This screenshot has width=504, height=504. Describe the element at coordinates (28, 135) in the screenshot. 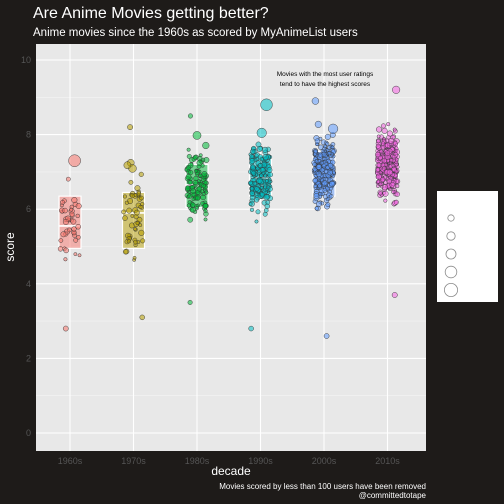

I see `y-tick-label: 8` at that location.